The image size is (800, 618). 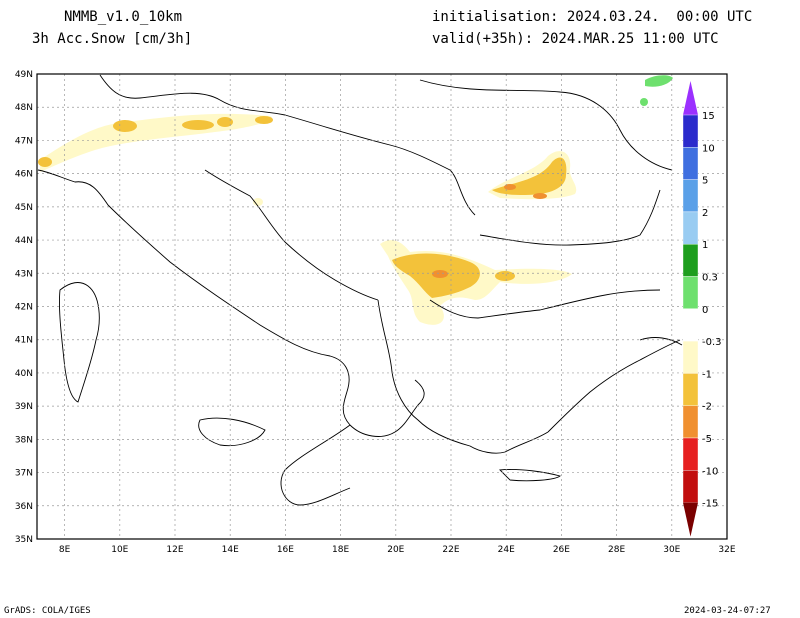 What do you see at coordinates (506, 550) in the screenshot?
I see `lon-label: 24E` at bounding box center [506, 550].